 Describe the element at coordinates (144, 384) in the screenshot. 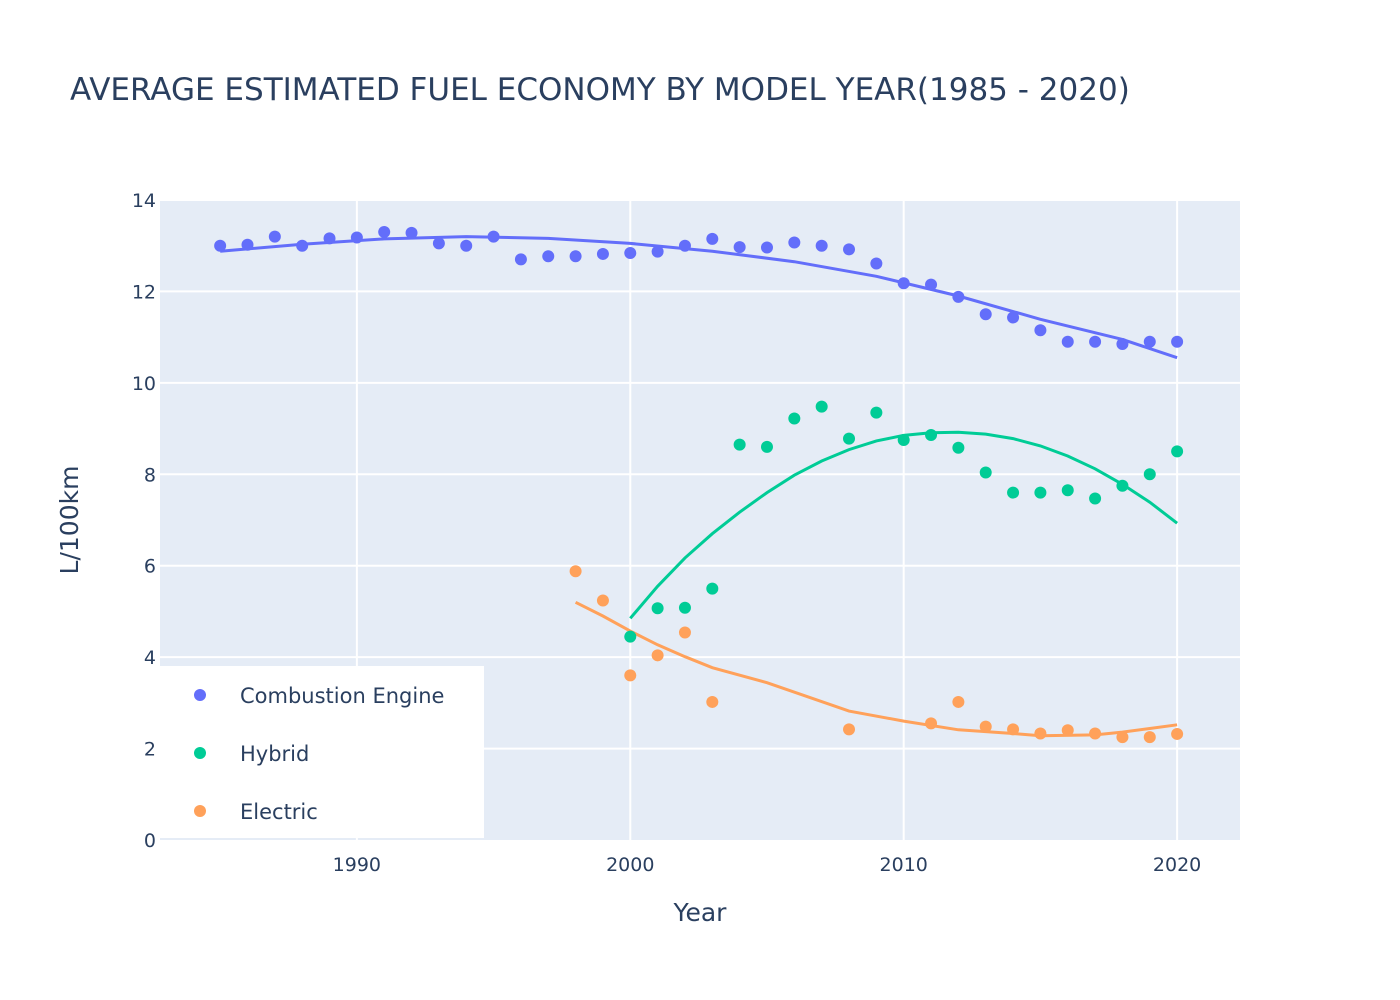

I see `y-tick-label: 10` at that location.